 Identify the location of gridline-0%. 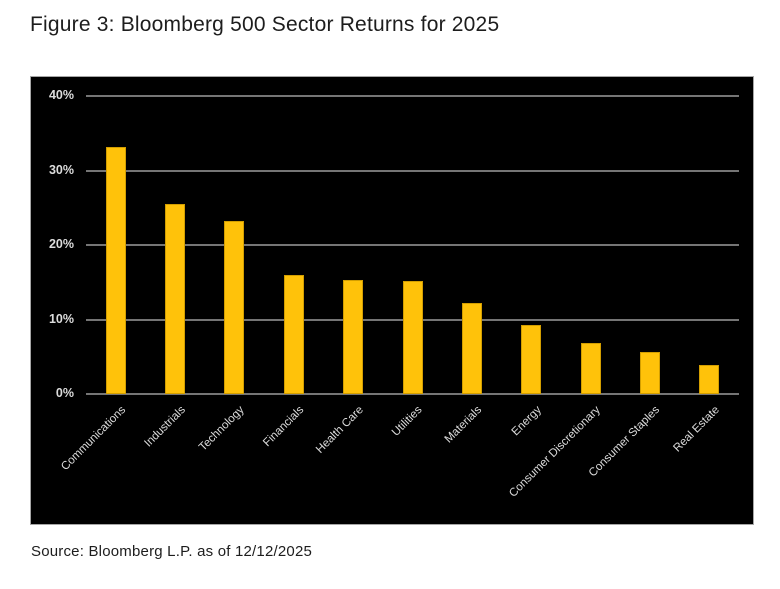
(412, 394).